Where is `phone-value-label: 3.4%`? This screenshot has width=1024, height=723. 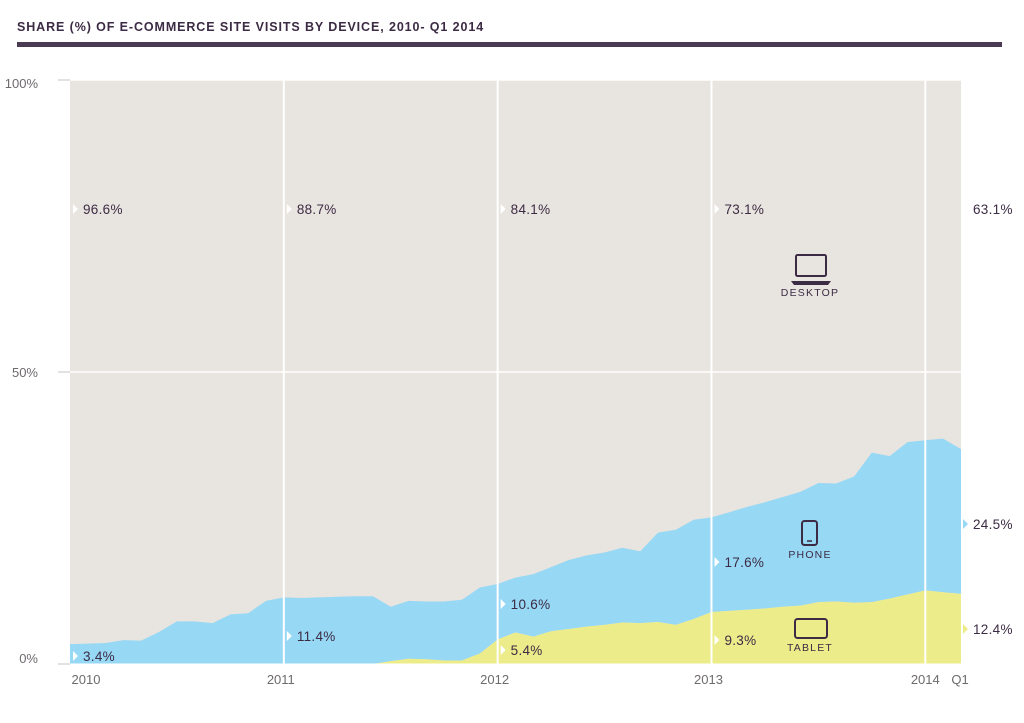 phone-value-label: 3.4% is located at coordinates (99, 656).